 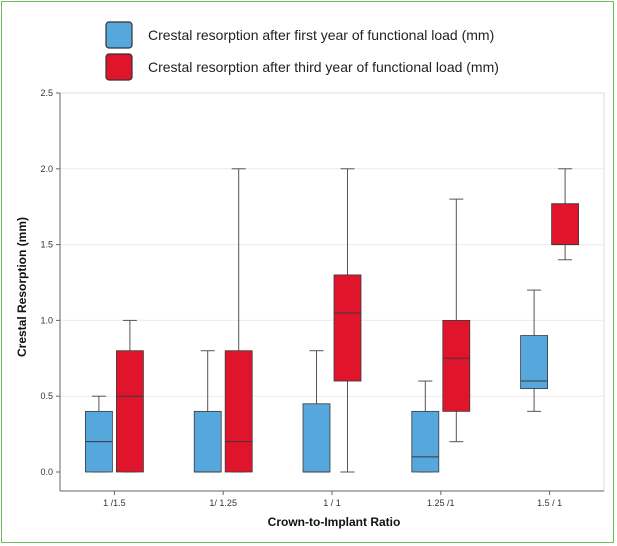 I want to click on y-tick-label: 1.0, so click(x=46, y=320).